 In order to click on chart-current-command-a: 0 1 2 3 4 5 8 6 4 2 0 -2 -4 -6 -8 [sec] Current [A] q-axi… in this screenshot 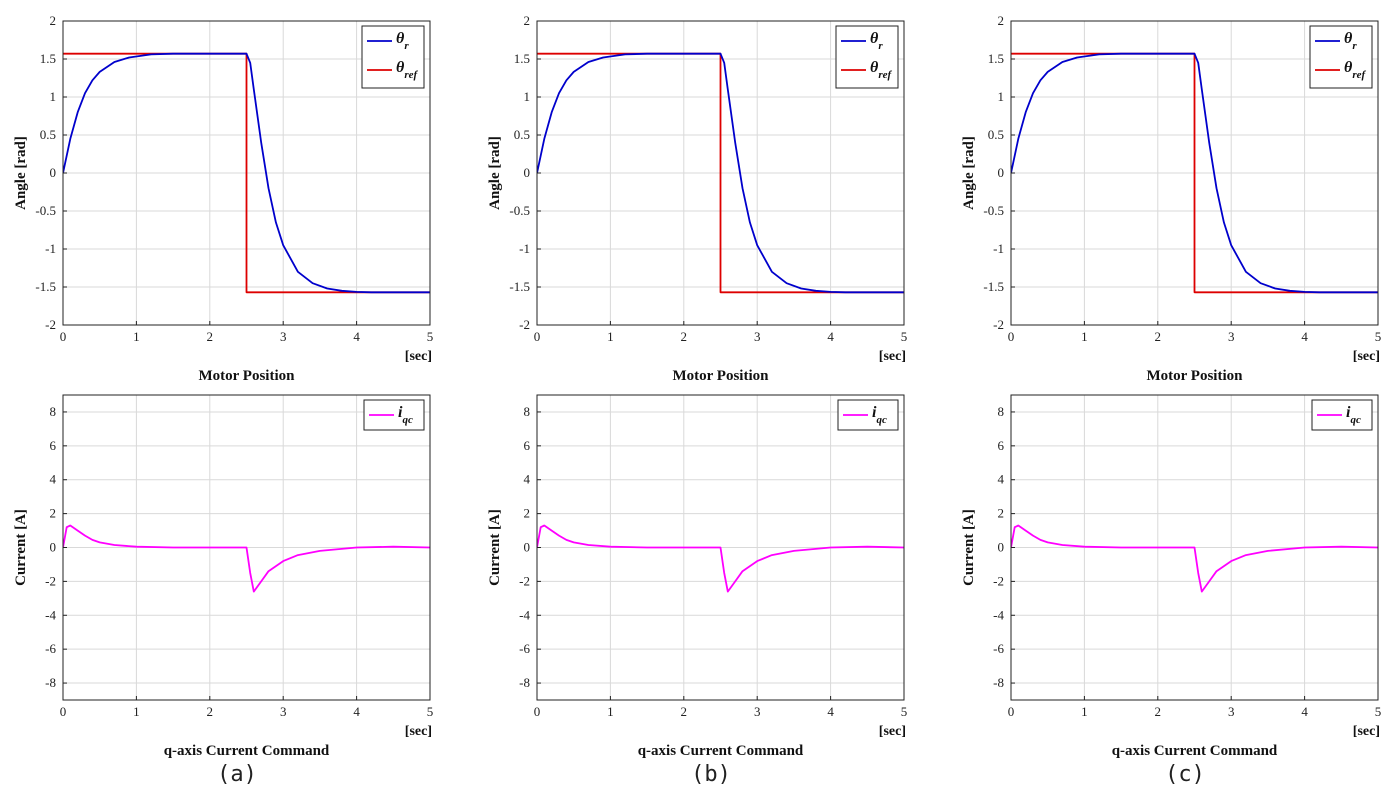, I will do `click(223, 576)`.